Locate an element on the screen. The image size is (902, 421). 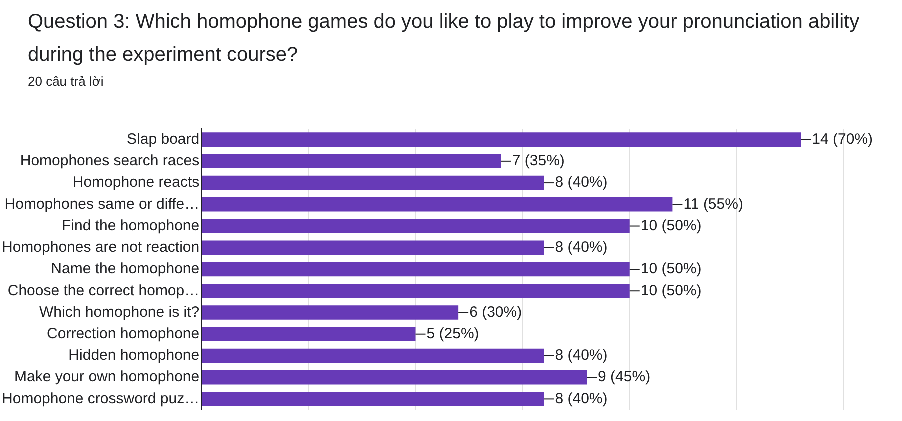
y-tick-label: Name the homophone is located at coordinates (125, 269).